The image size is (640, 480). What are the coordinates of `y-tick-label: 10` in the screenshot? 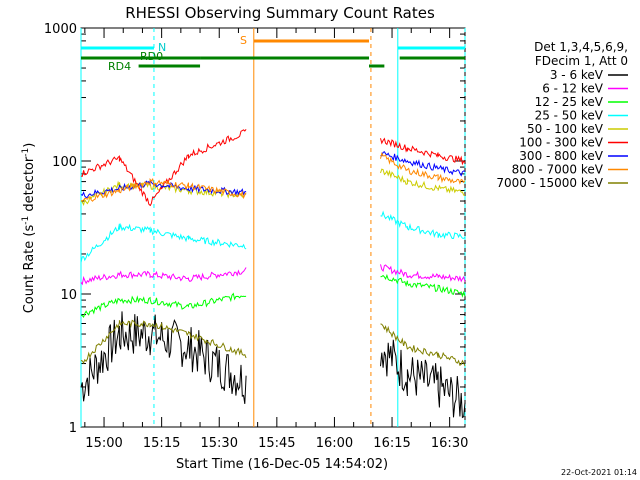 It's located at (68, 295).